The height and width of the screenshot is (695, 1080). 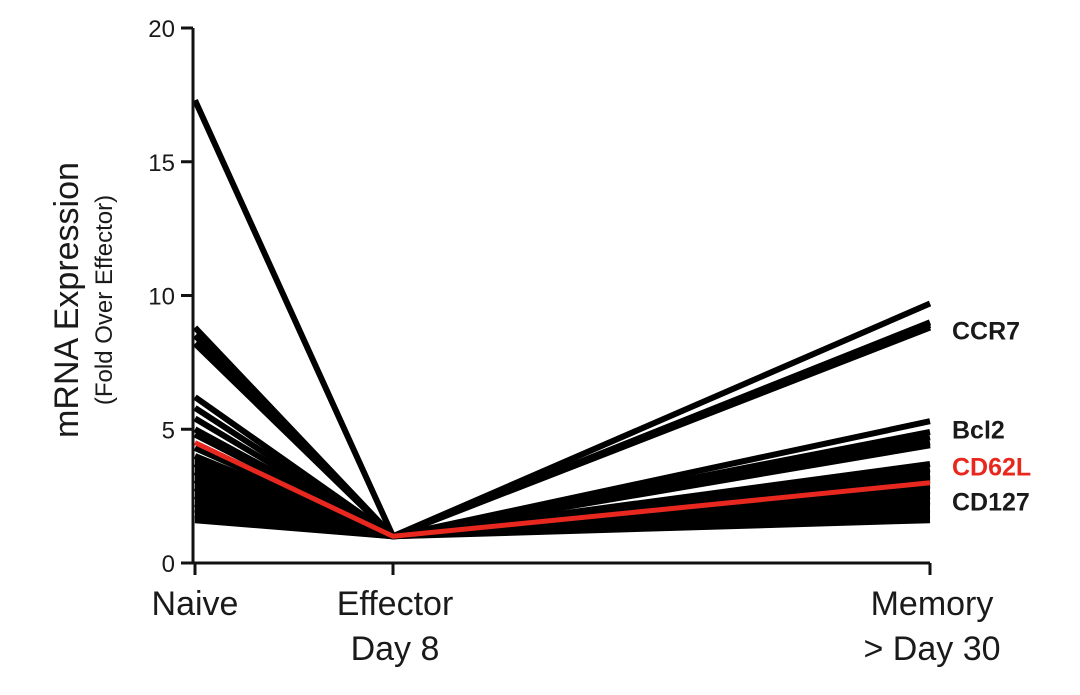 I want to click on y-axis-title: mRNA Expression (Fold Over Effector), so click(x=83, y=300).